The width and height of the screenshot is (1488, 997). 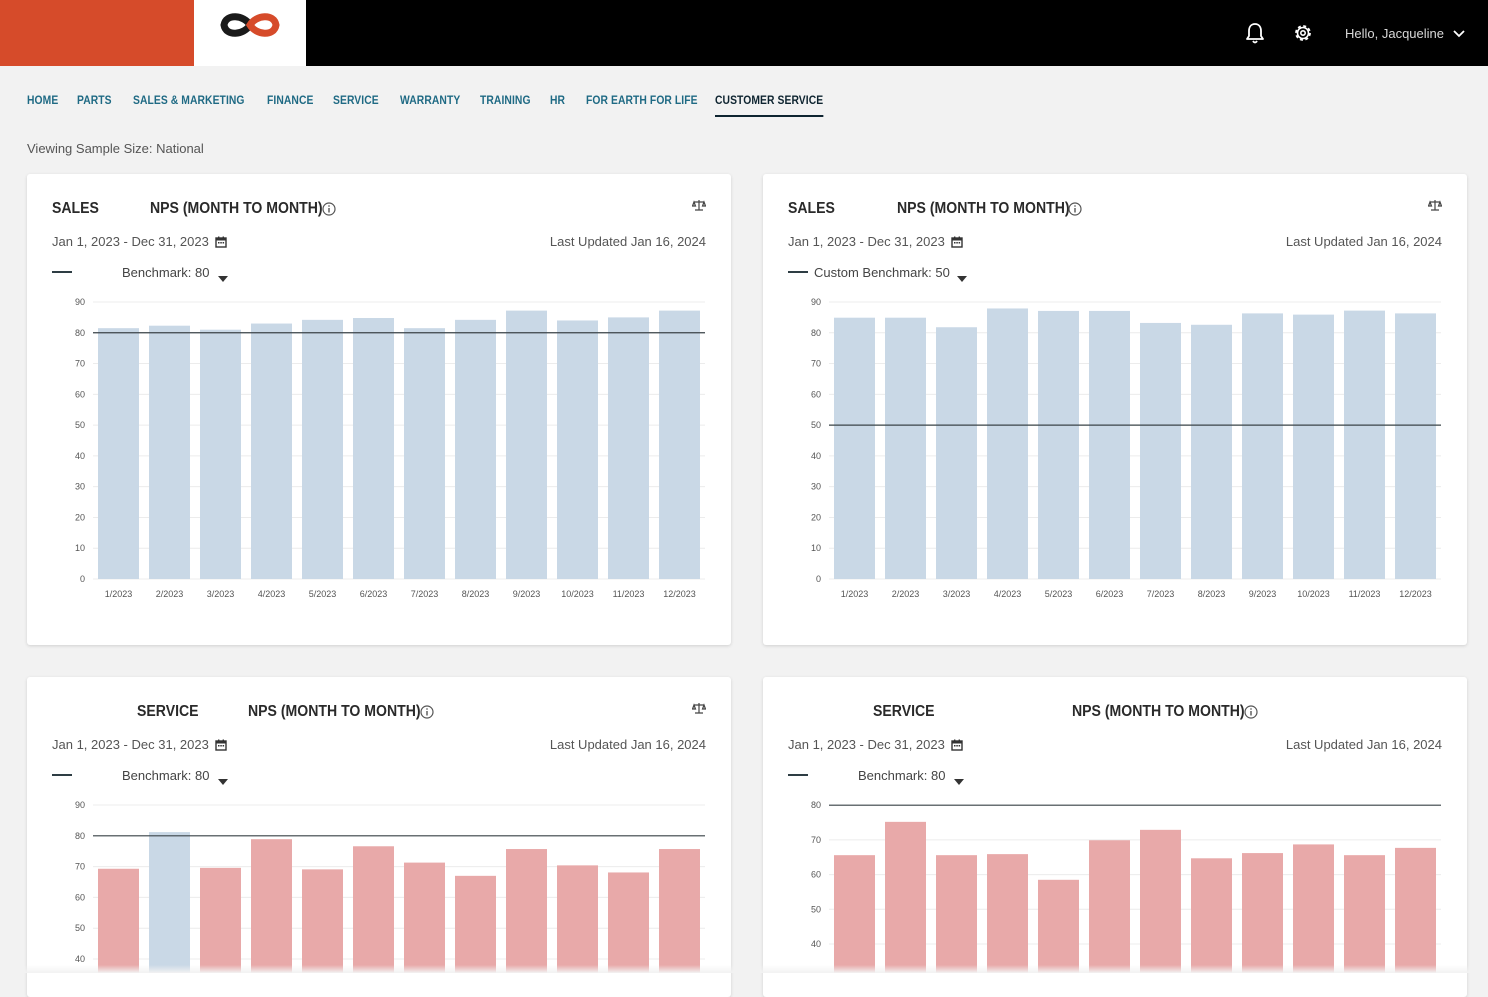 I want to click on tab-home: HOME, so click(x=43, y=100).